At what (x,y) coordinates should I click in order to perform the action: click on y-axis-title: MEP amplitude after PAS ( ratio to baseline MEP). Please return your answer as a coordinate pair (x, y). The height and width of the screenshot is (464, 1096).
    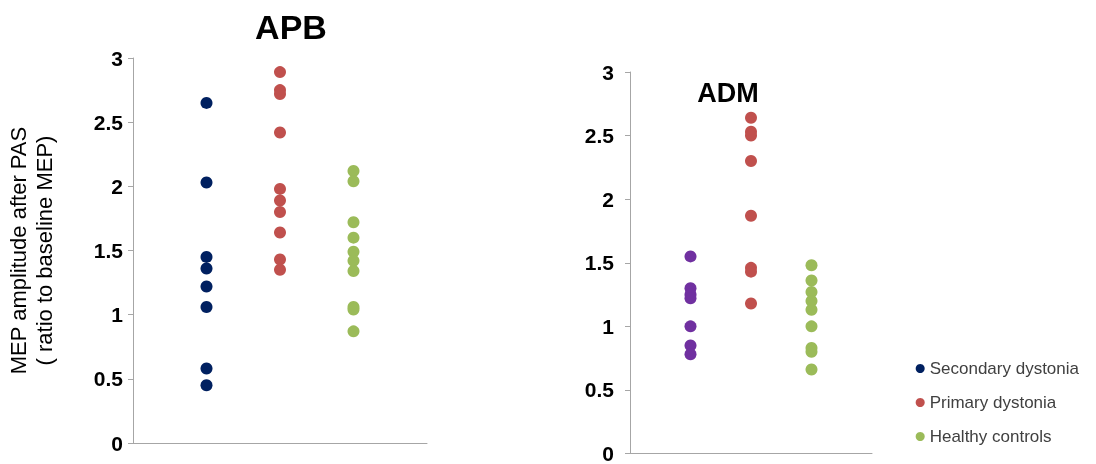
    Looking at the image, I should click on (31, 250).